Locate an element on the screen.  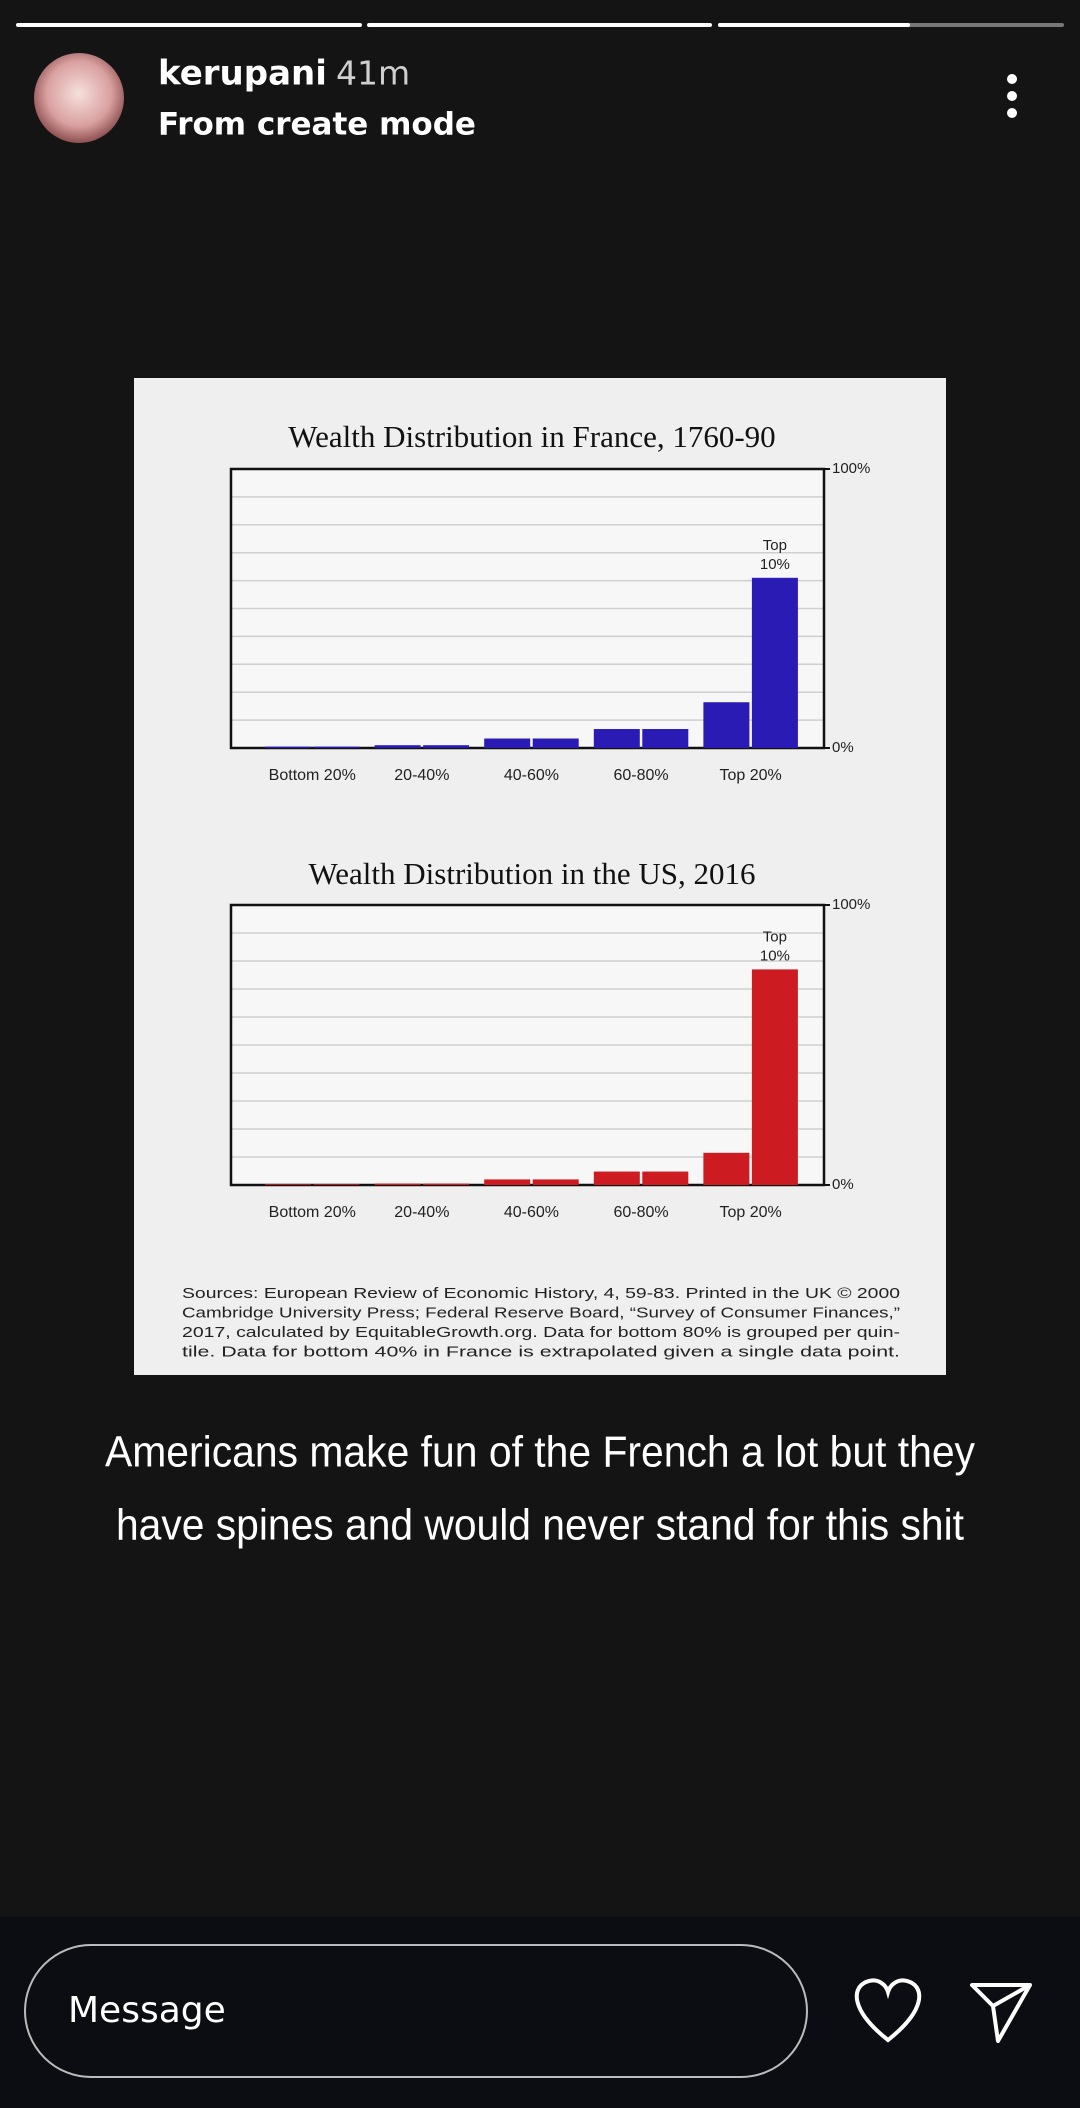
username: kerupani is located at coordinates (242, 74).